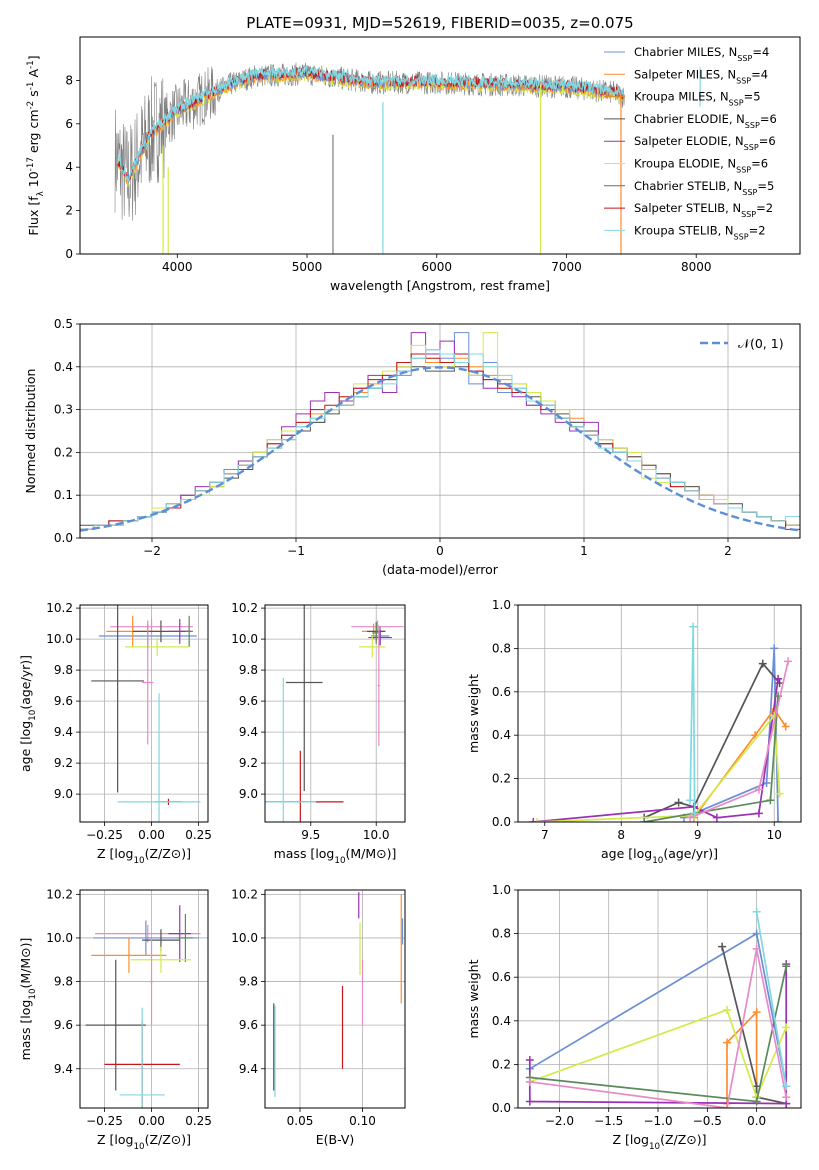  Describe the element at coordinates (63, 367) in the screenshot. I see `y-tick-label: 0.4` at that location.